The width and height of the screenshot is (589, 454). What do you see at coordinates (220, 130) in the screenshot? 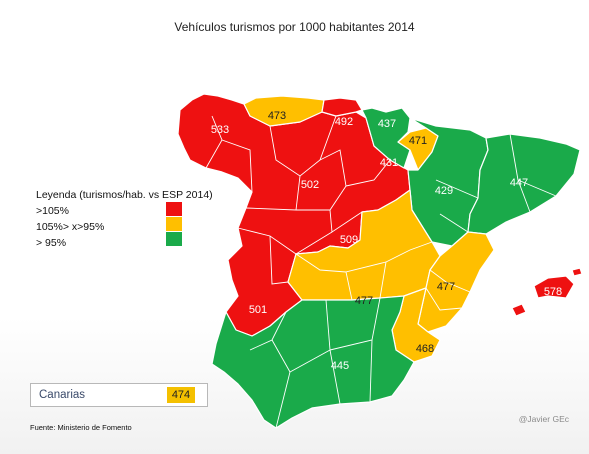
I see `region-value-label: 533` at bounding box center [220, 130].